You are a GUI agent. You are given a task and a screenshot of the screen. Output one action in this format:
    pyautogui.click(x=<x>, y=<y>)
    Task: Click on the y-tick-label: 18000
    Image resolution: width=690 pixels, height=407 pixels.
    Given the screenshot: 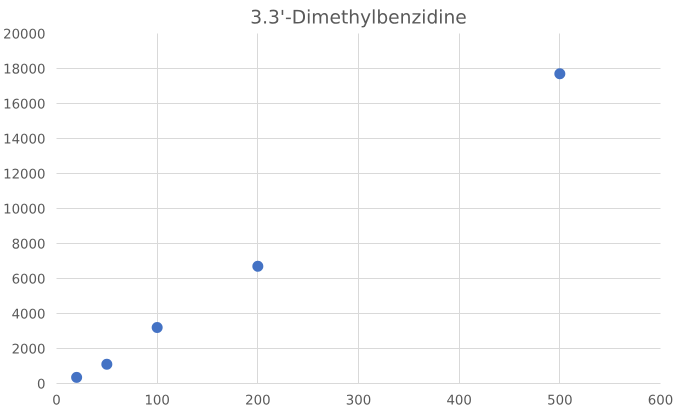 What is the action you would take?
    pyautogui.click(x=24, y=70)
    